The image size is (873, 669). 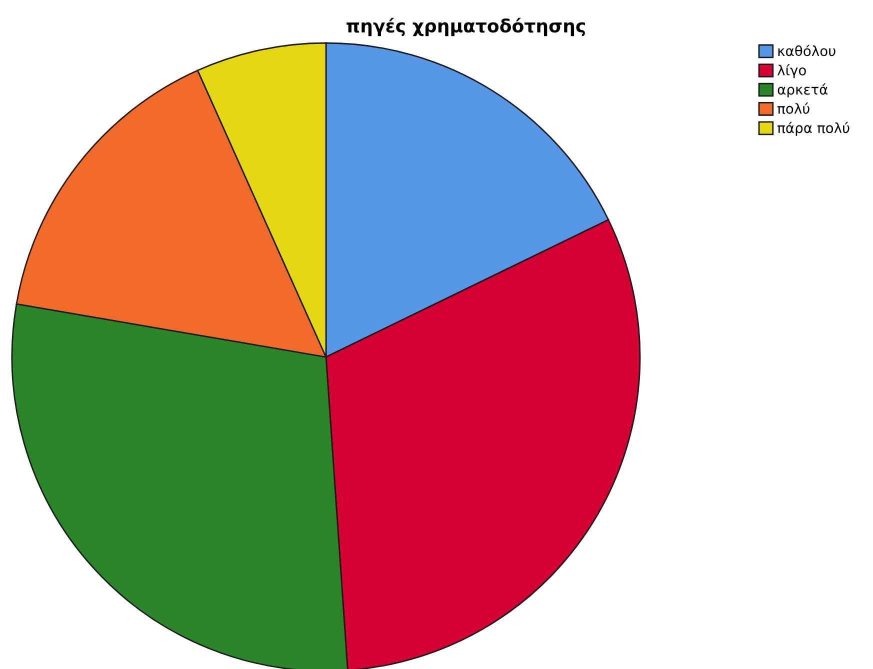 What do you see at coordinates (807, 50) in the screenshot?
I see `legend-label: καθόλου` at bounding box center [807, 50].